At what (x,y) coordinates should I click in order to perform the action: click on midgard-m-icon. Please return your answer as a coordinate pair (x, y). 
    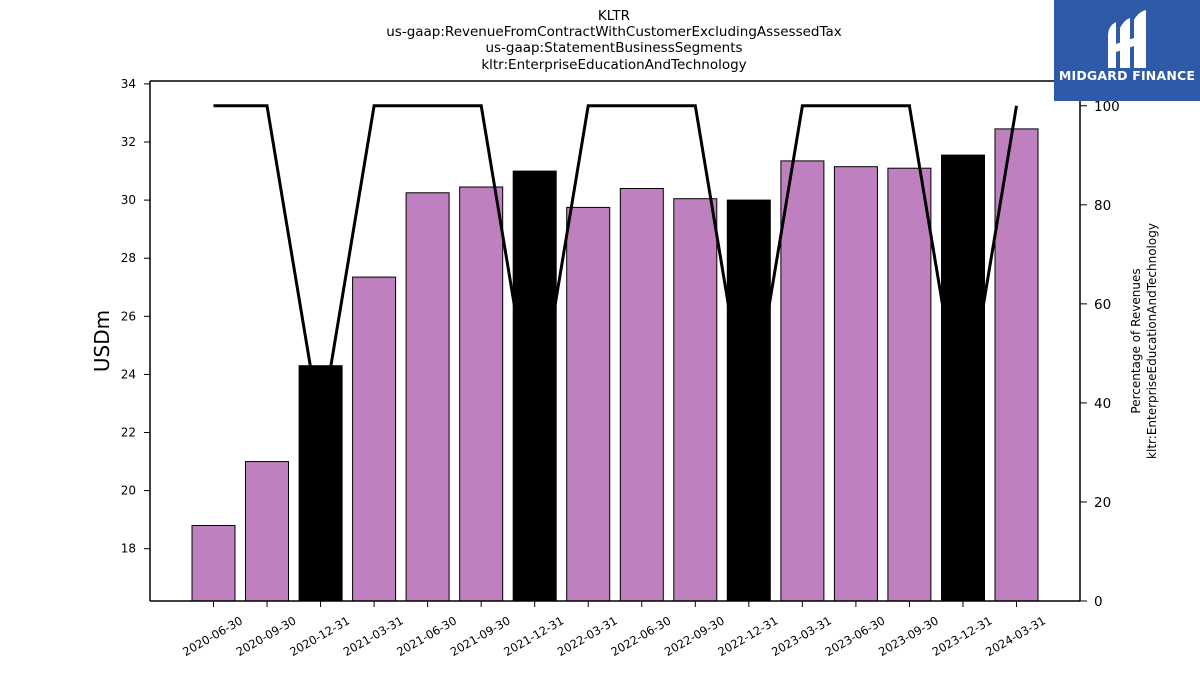
    Looking at the image, I should click on (1127, 39).